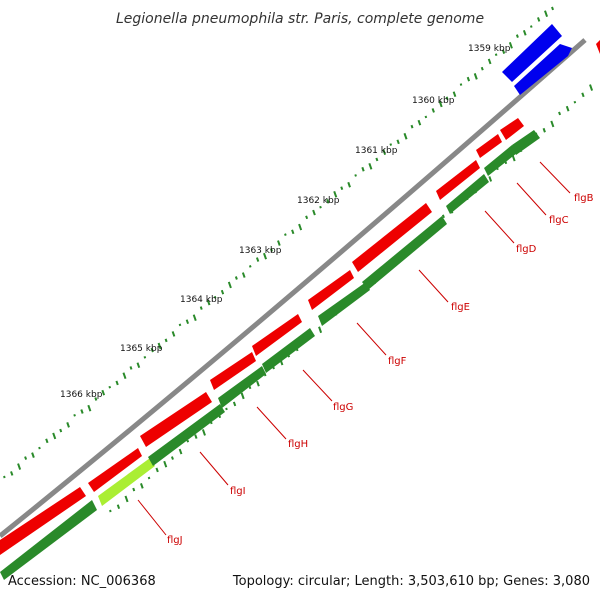 The image size is (600, 600). I want to click on gene-label: flgH, so click(298, 444).